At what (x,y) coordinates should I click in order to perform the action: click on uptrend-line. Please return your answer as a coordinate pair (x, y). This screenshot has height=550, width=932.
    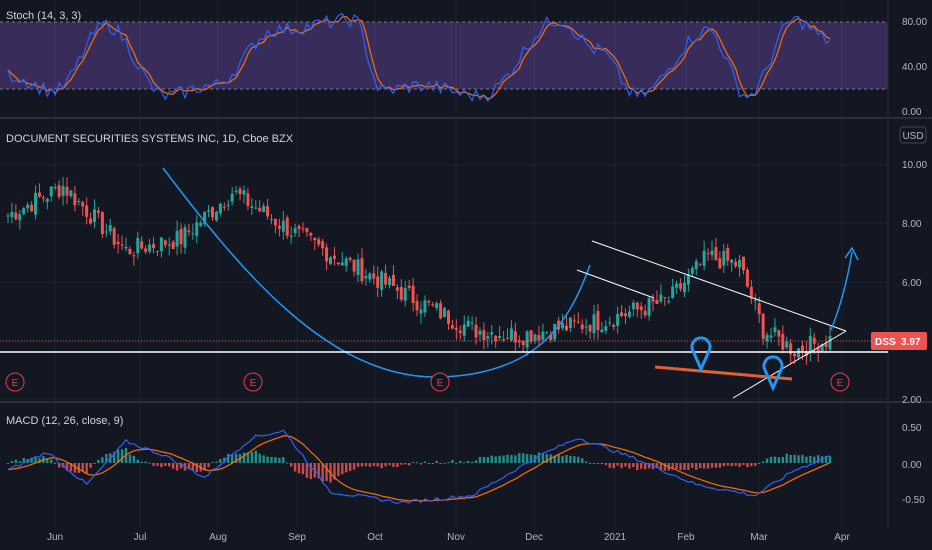
    Looking at the image, I should click on (789, 364).